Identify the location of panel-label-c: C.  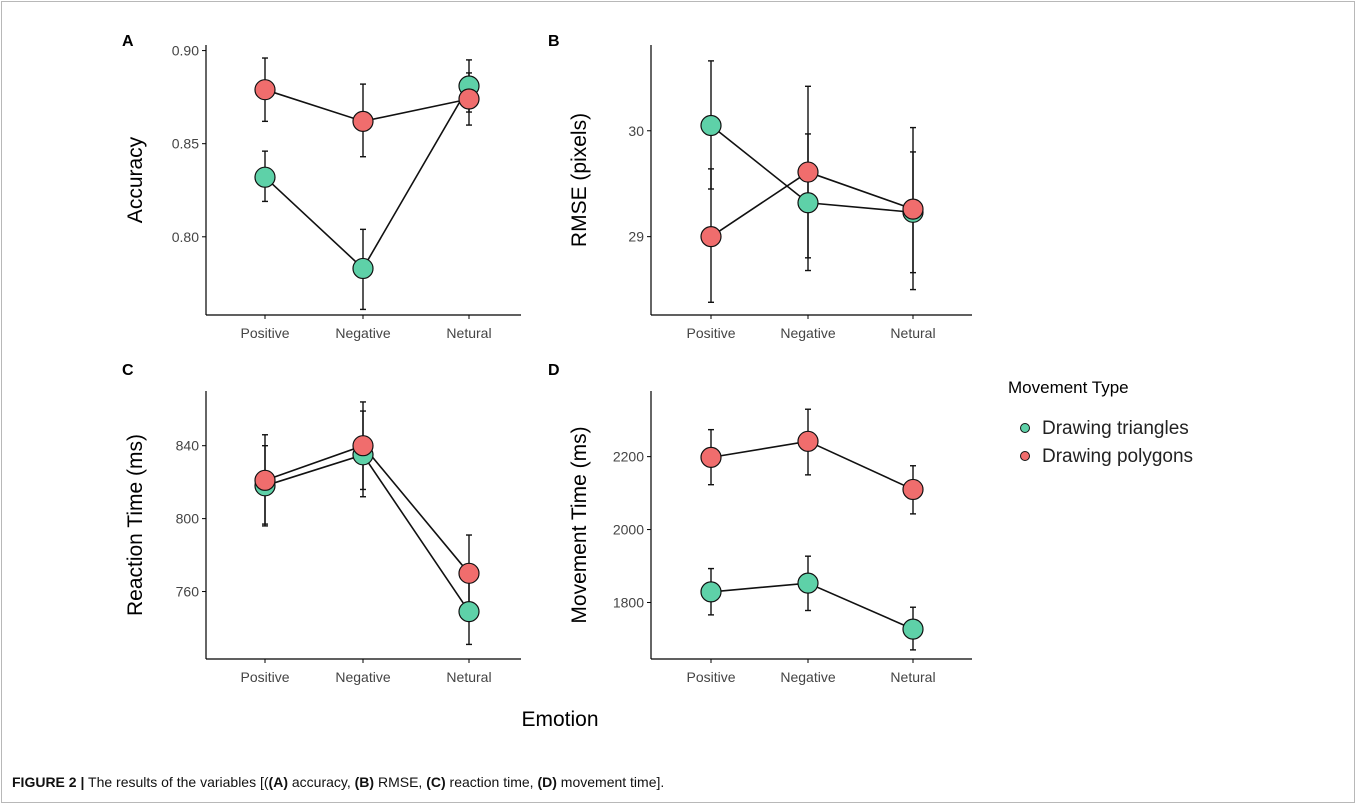
(128, 370).